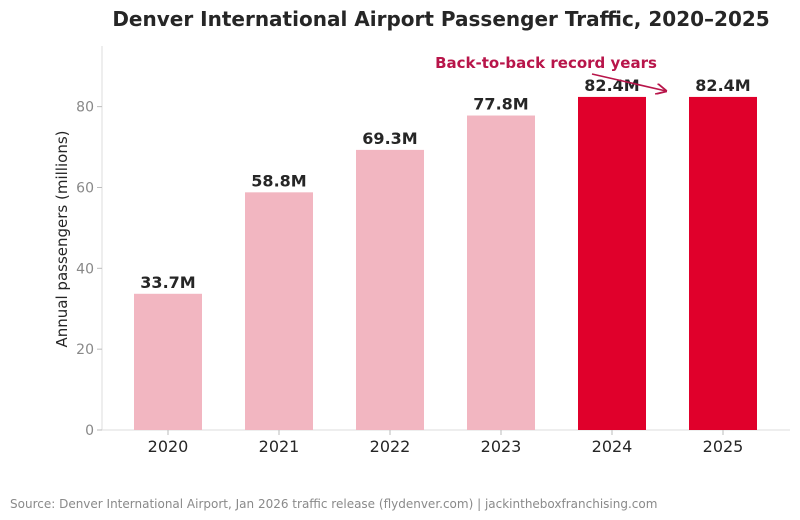  Describe the element at coordinates (722, 85) in the screenshot. I see `data-label-2025: 82.4M` at that location.